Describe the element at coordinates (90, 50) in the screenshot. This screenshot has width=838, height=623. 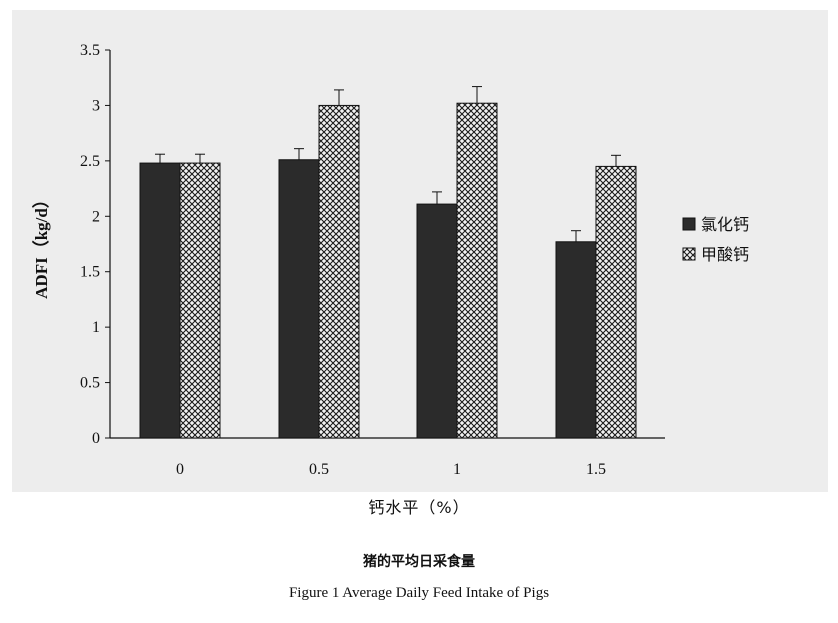
I see `y-tick-label: 3.5` at that location.